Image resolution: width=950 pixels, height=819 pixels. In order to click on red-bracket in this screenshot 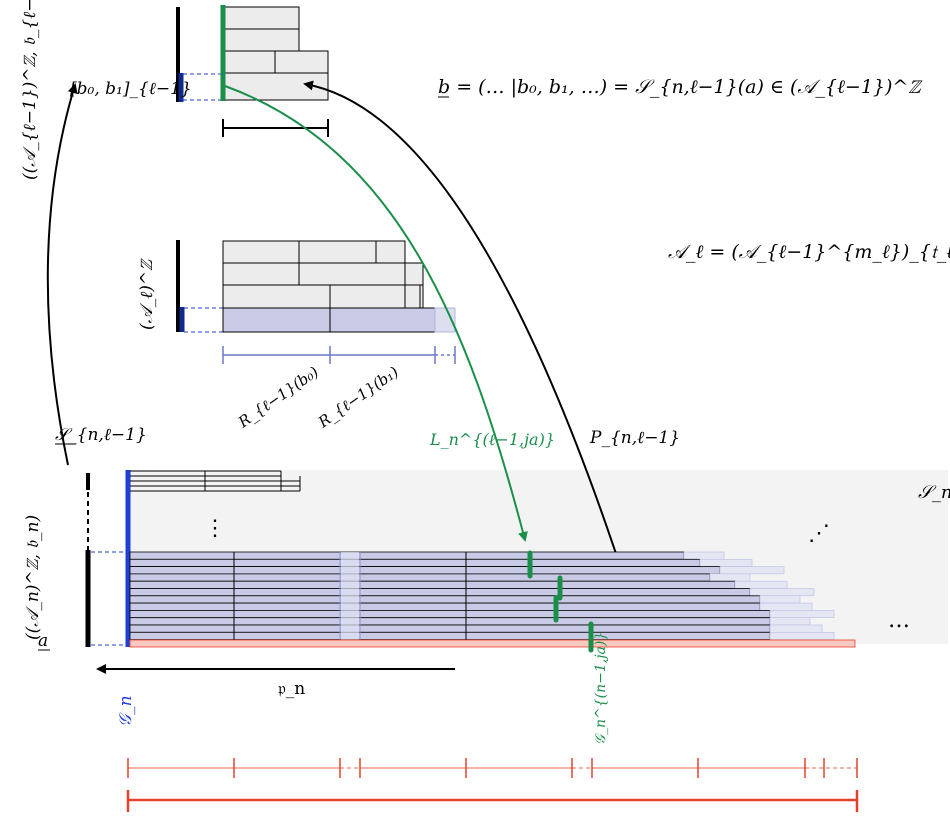, I will do `click(492, 801)`.